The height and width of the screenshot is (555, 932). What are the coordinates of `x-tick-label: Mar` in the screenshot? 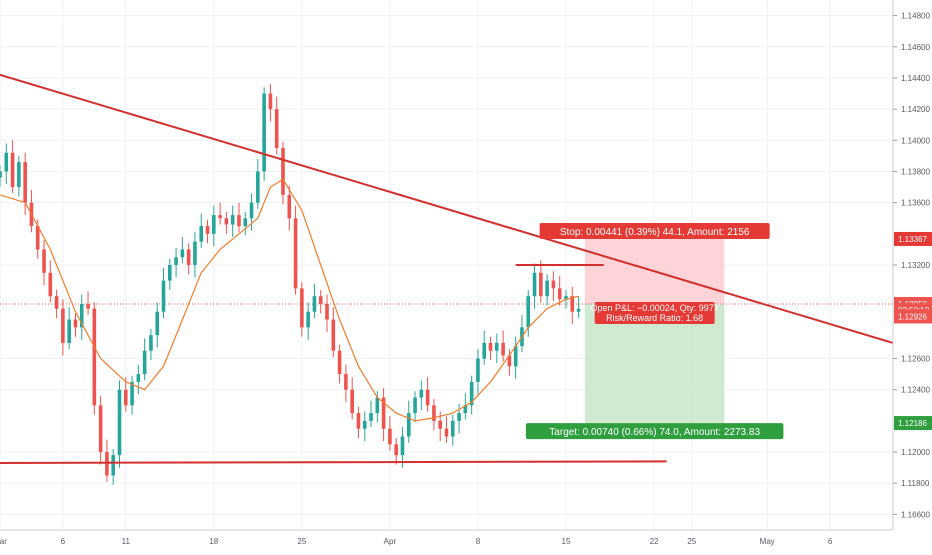 It's located at (3, 541).